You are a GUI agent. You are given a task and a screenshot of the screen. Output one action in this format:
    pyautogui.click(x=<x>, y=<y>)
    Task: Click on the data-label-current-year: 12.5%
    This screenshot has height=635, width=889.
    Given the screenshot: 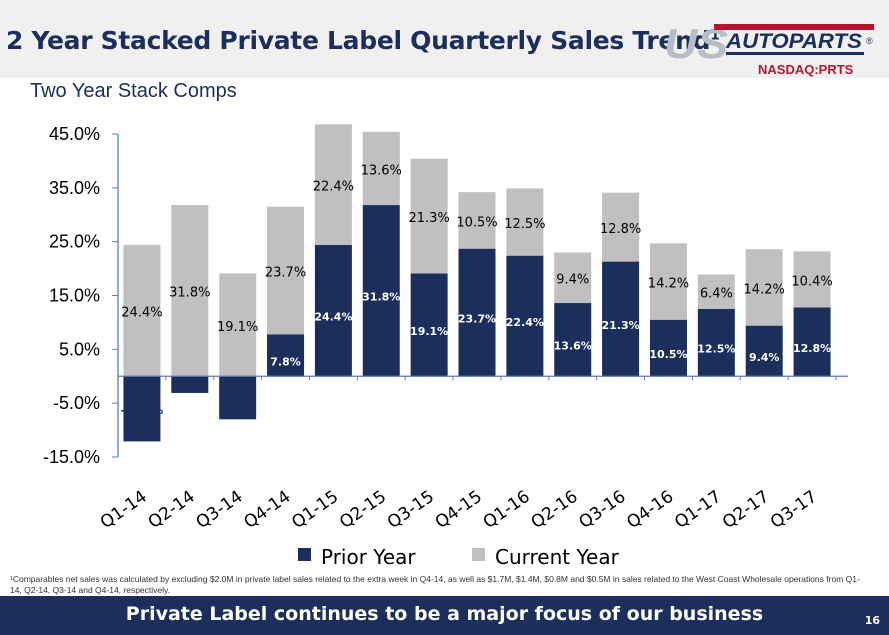 What is the action you would take?
    pyautogui.click(x=524, y=224)
    